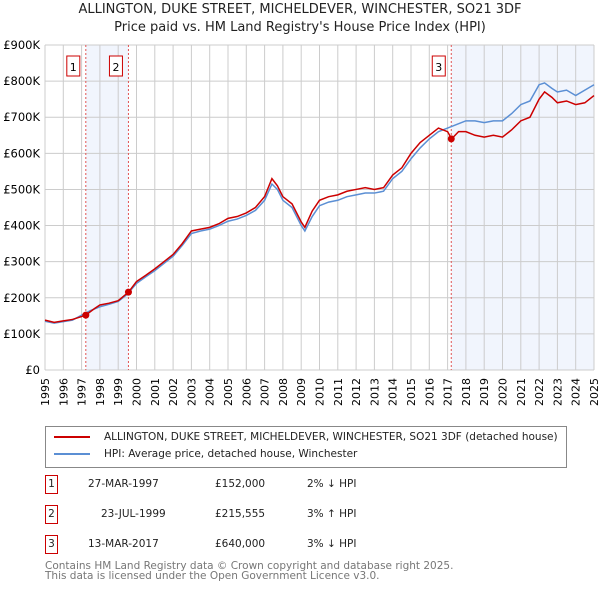  What do you see at coordinates (411, 392) in the screenshot?
I see `x-tick-label: 2015` at bounding box center [411, 392].